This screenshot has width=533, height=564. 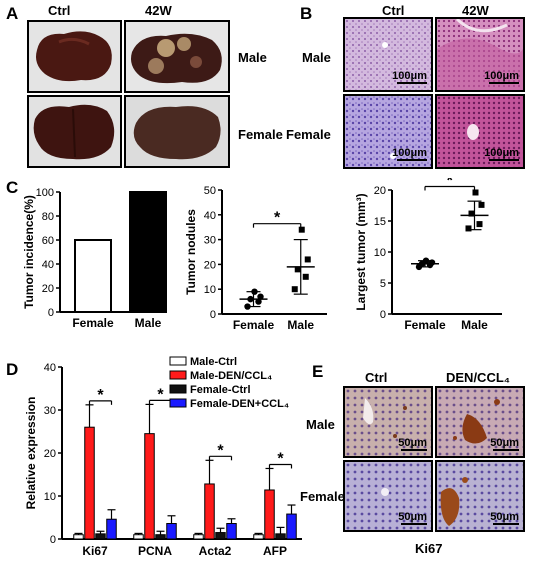 What do you see at coordinates (383, 315) in the screenshot?
I see `largest-y-tick-label: 0` at bounding box center [383, 315].